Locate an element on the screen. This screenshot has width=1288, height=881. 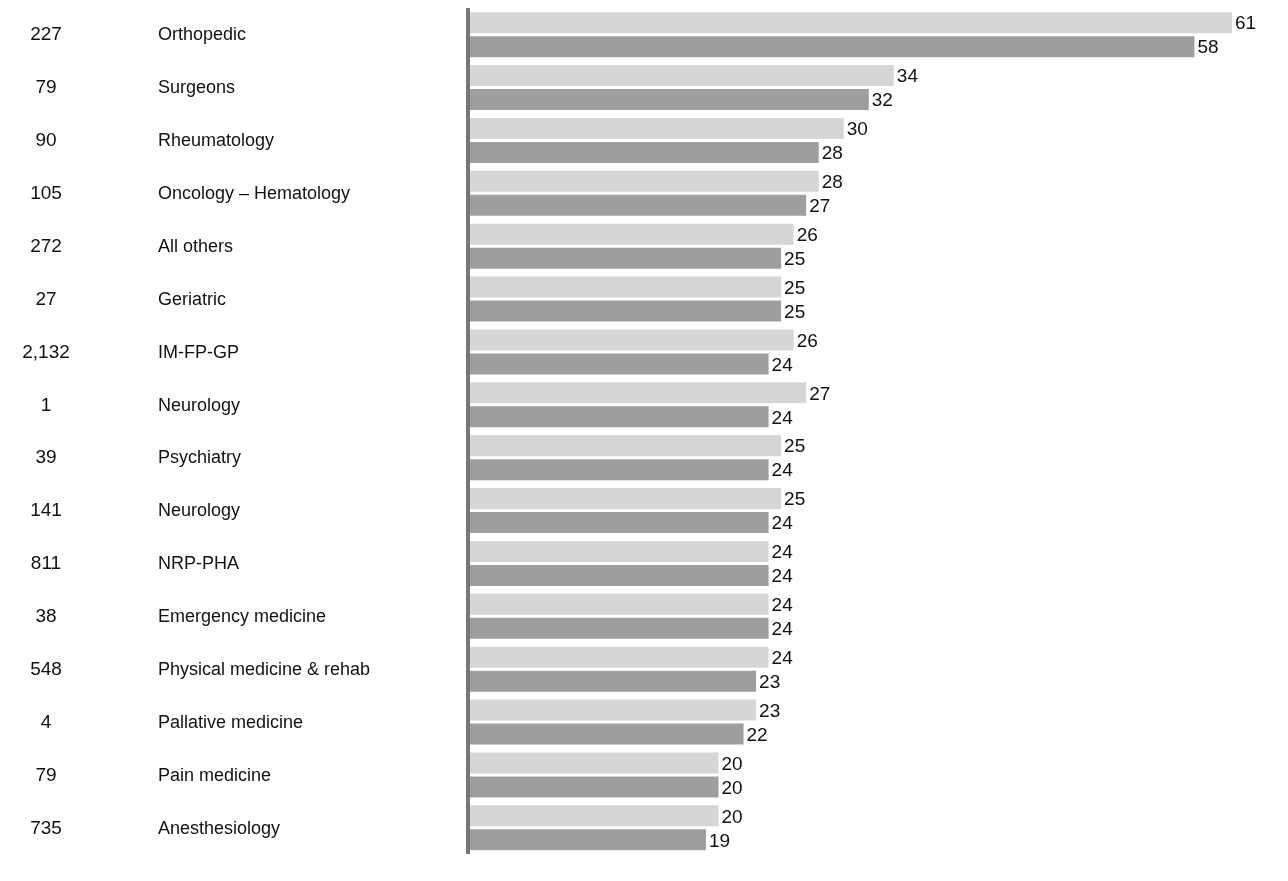
y-tick-label: Oncology – Hematology is located at coordinates (254, 193).